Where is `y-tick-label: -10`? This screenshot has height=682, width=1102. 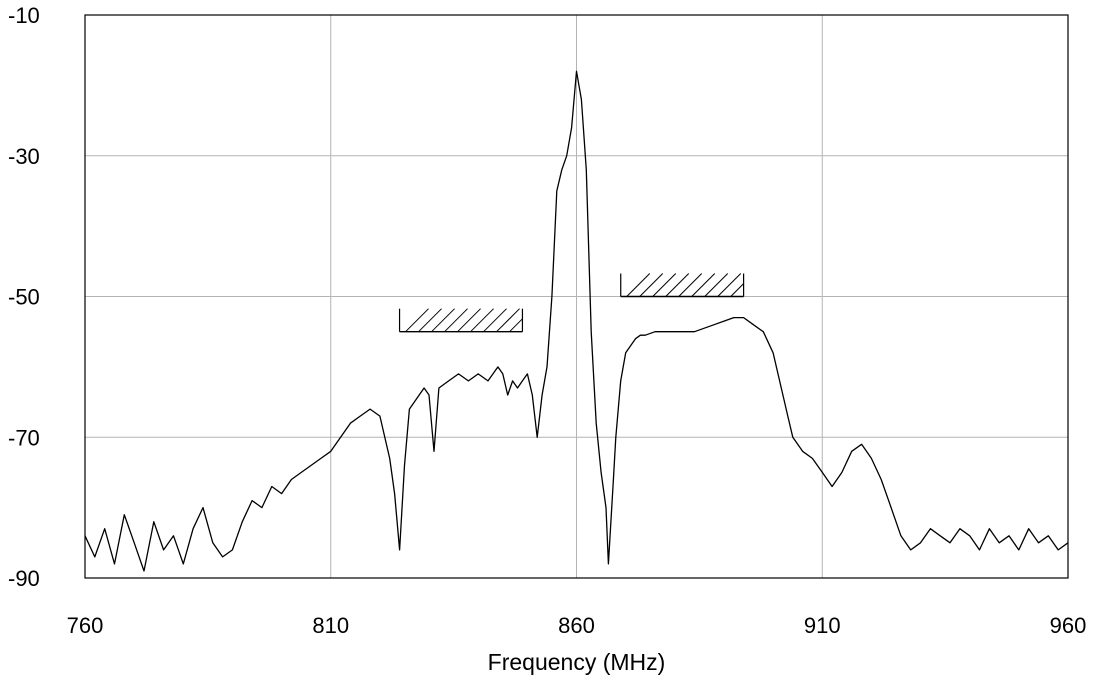 y-tick-label: -10 is located at coordinates (24, 15).